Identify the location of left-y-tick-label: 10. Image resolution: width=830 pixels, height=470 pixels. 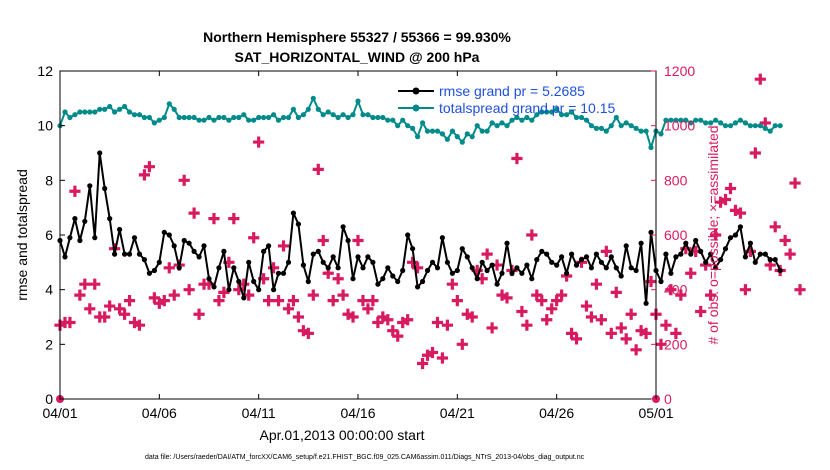
(45, 126).